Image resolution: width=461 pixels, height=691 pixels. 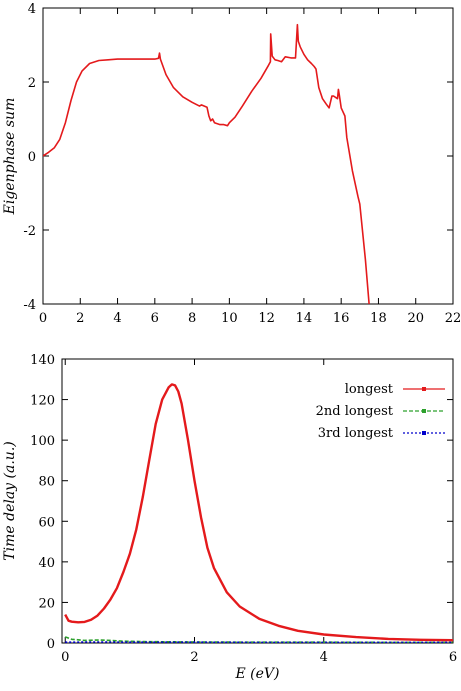 I want to click on eigenphase-x-tick-label: 20, so click(x=415, y=318).